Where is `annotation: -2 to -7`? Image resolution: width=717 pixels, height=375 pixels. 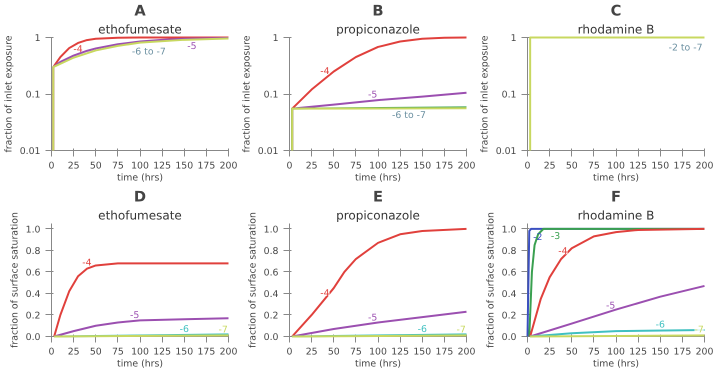
annotation: -2 to -7 is located at coordinates (685, 48).